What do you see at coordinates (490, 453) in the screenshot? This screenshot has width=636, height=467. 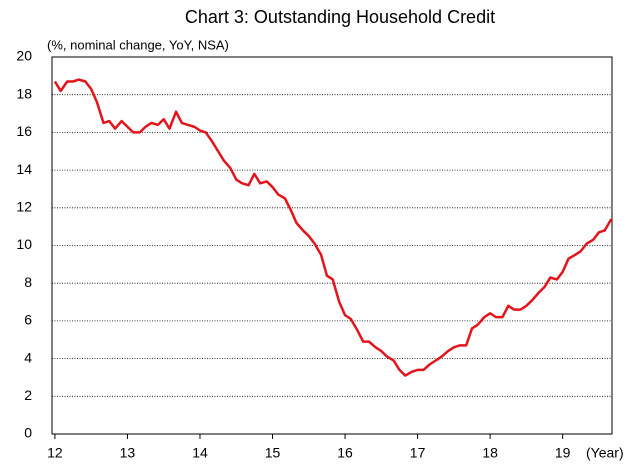 I see `x-tick-label: 18` at bounding box center [490, 453].